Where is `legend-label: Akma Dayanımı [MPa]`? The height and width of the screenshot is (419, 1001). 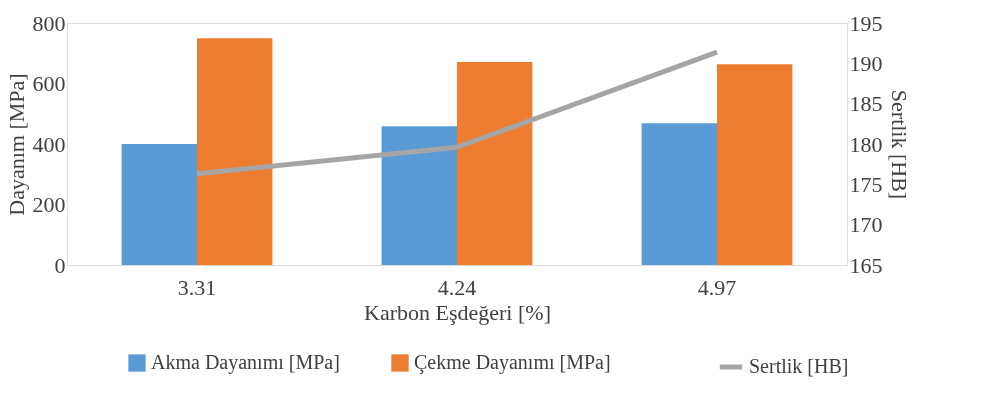 legend-label: Akma Dayanımı [MPa] is located at coordinates (245, 362).